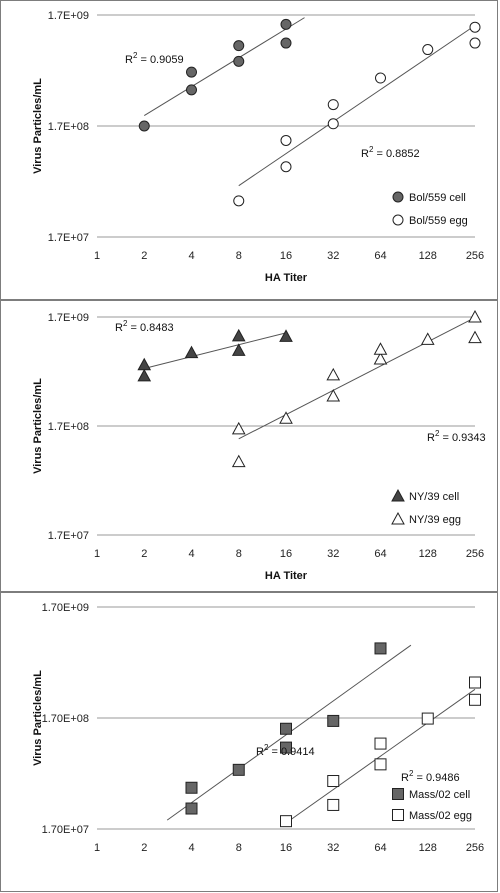 The width and height of the screenshot is (500, 893). What do you see at coordinates (434, 497) in the screenshot?
I see `legend-label: NY/39 cell` at bounding box center [434, 497].